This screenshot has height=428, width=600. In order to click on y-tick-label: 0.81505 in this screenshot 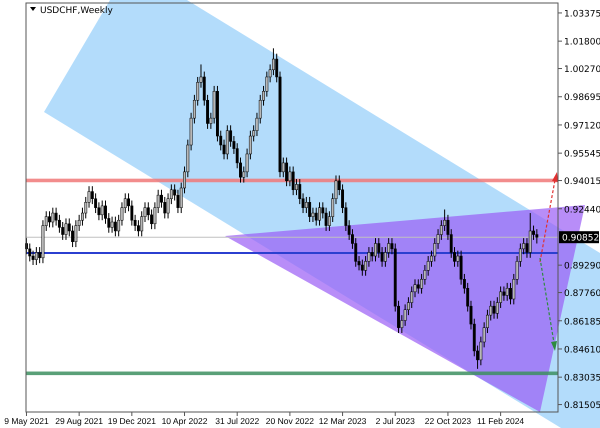, I will do `click(582, 406)`.